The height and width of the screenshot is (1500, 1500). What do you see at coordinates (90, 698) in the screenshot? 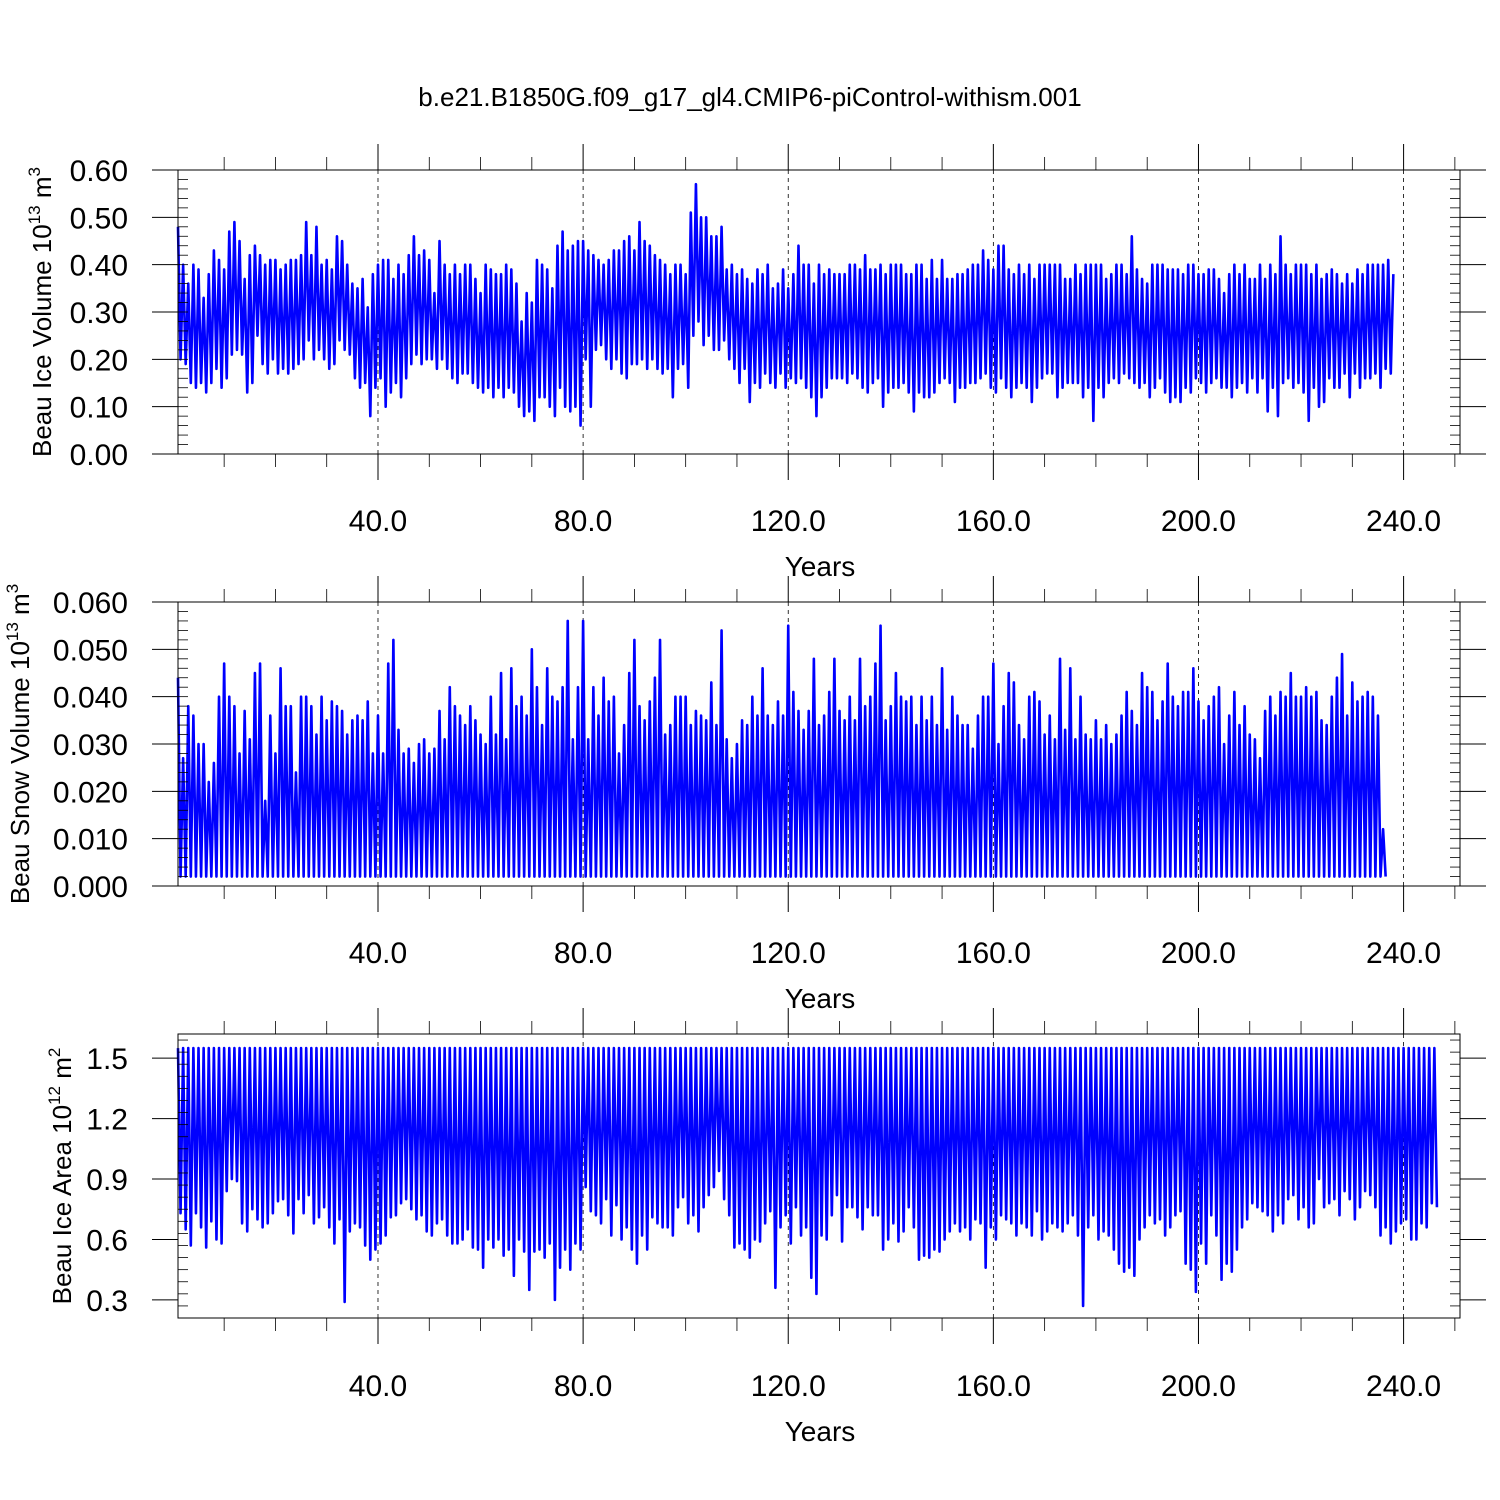
I see `y-tick-label: 0.040` at bounding box center [90, 698].